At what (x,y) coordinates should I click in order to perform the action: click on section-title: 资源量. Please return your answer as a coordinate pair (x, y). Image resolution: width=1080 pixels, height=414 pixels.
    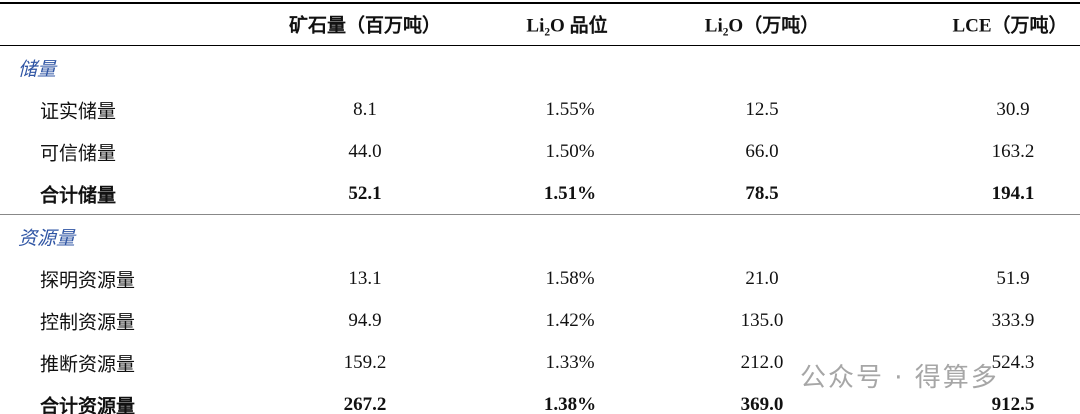
    Looking at the image, I should click on (47, 239).